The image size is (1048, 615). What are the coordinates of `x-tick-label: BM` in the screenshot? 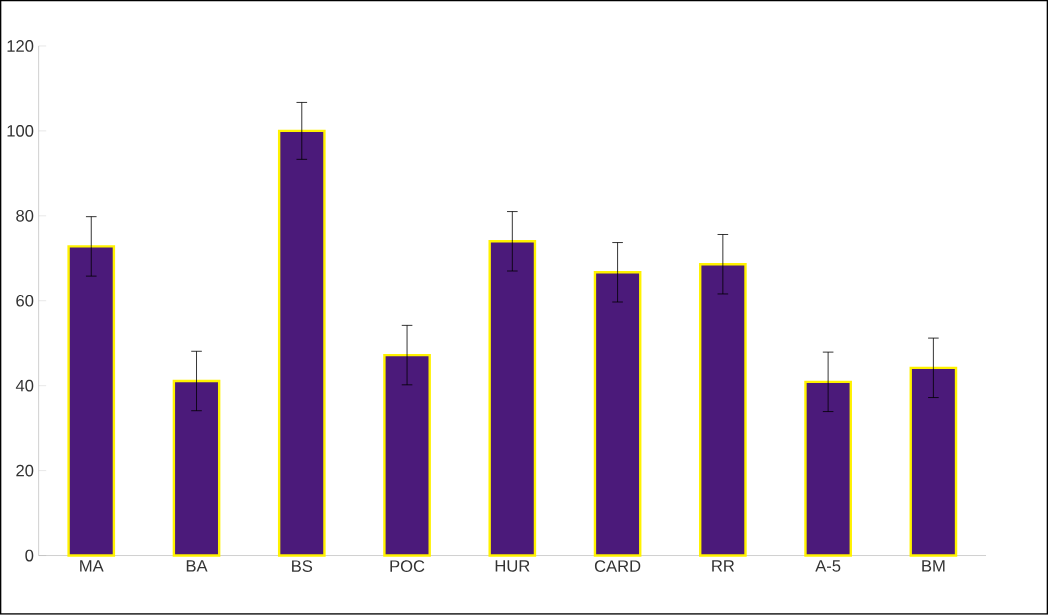 It's located at (933, 566).